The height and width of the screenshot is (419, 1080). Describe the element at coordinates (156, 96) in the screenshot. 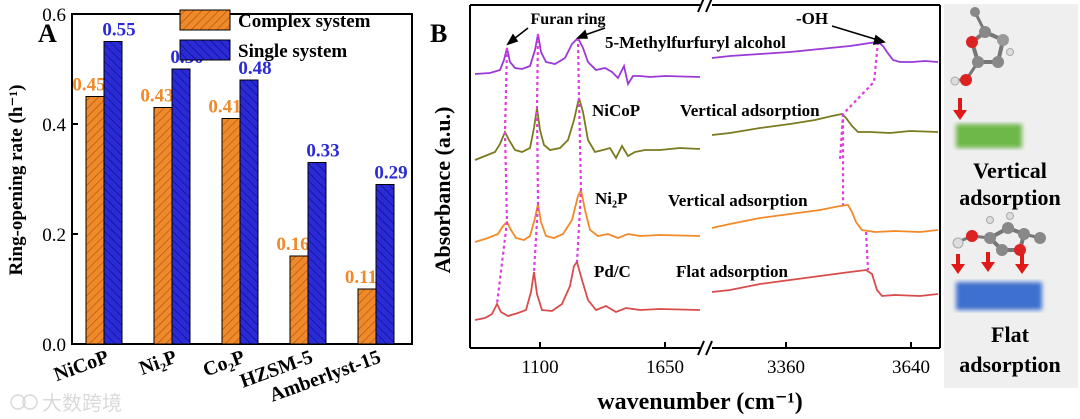

I see `bar-value-label: 0.43` at that location.